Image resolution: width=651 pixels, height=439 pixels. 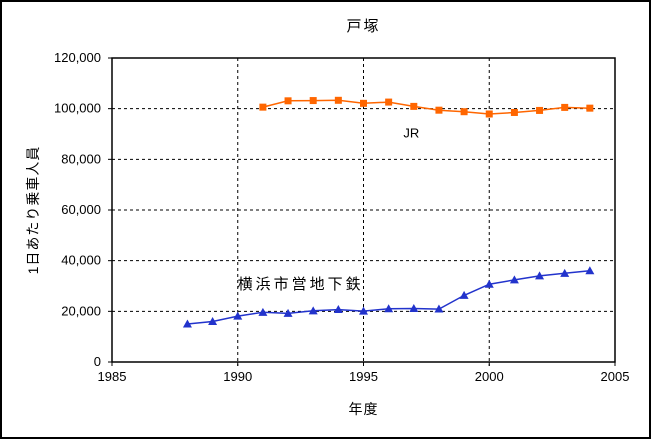 I want to click on jr-marker-1994, so click(x=338, y=100).